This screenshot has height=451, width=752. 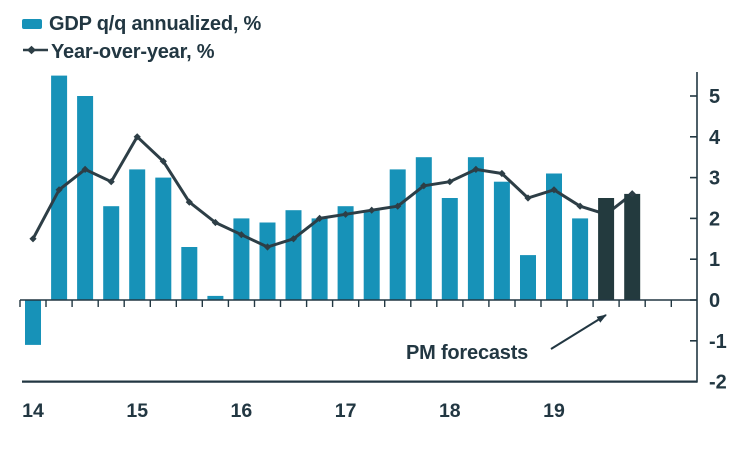 What do you see at coordinates (398, 206) in the screenshot?
I see `yoy-marker-17Q3` at bounding box center [398, 206].